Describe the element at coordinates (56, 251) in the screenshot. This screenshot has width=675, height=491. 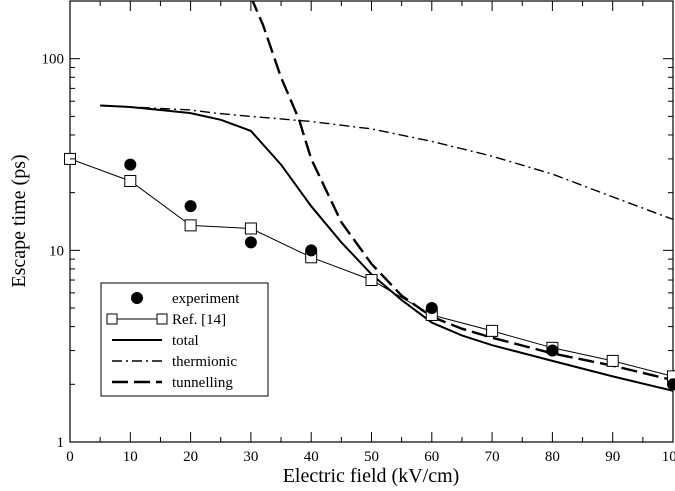
I see `y-tick-label: 10` at that location.